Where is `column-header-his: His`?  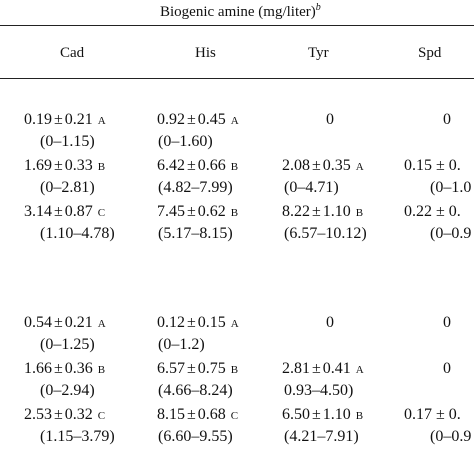 column-header-his: His is located at coordinates (205, 53).